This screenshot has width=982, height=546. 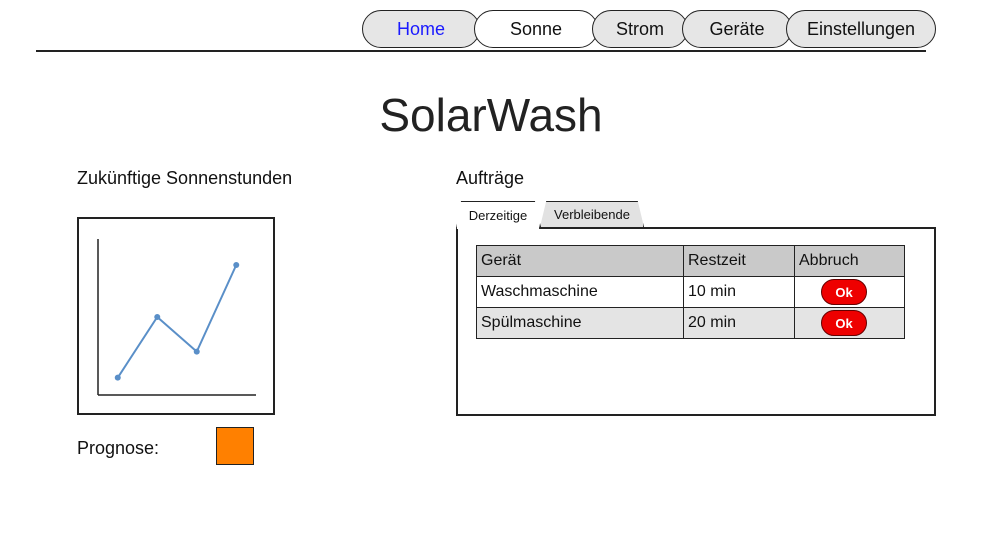 I want to click on column-header-abbruch: Abbruch, so click(x=849, y=261).